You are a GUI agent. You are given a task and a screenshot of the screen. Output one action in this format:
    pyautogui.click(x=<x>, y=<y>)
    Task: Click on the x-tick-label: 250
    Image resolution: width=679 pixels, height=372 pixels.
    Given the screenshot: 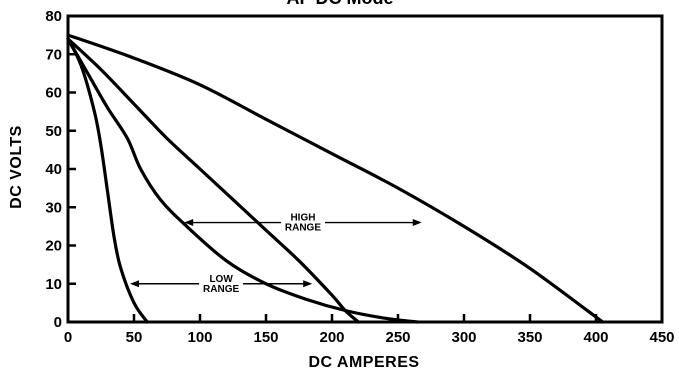 What is the action you would take?
    pyautogui.click(x=397, y=337)
    